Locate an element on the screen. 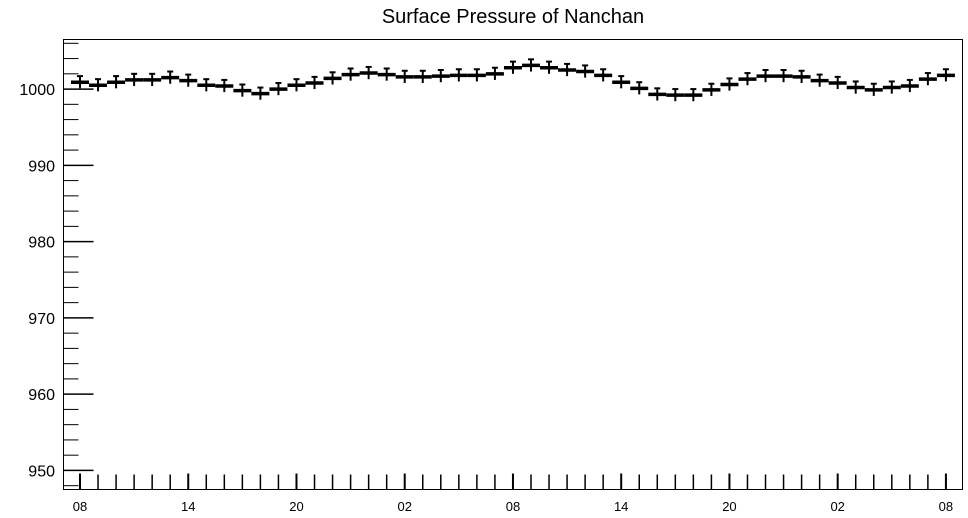  y-tick-label: 980 is located at coordinates (41, 243).